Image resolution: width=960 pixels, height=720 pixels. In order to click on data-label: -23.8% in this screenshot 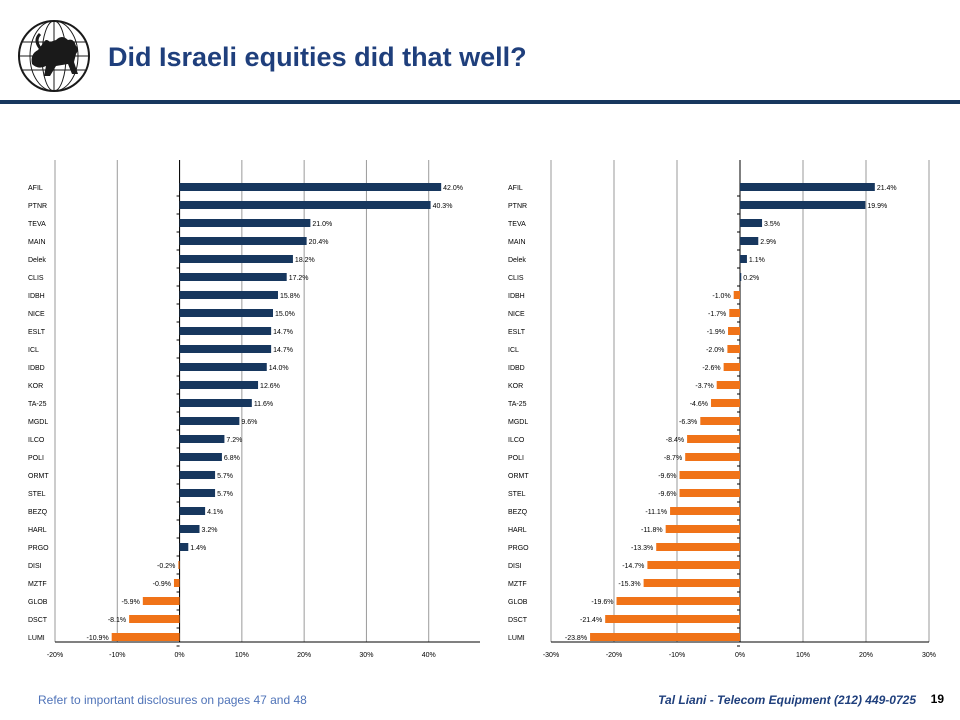, I will do `click(576, 638)`.